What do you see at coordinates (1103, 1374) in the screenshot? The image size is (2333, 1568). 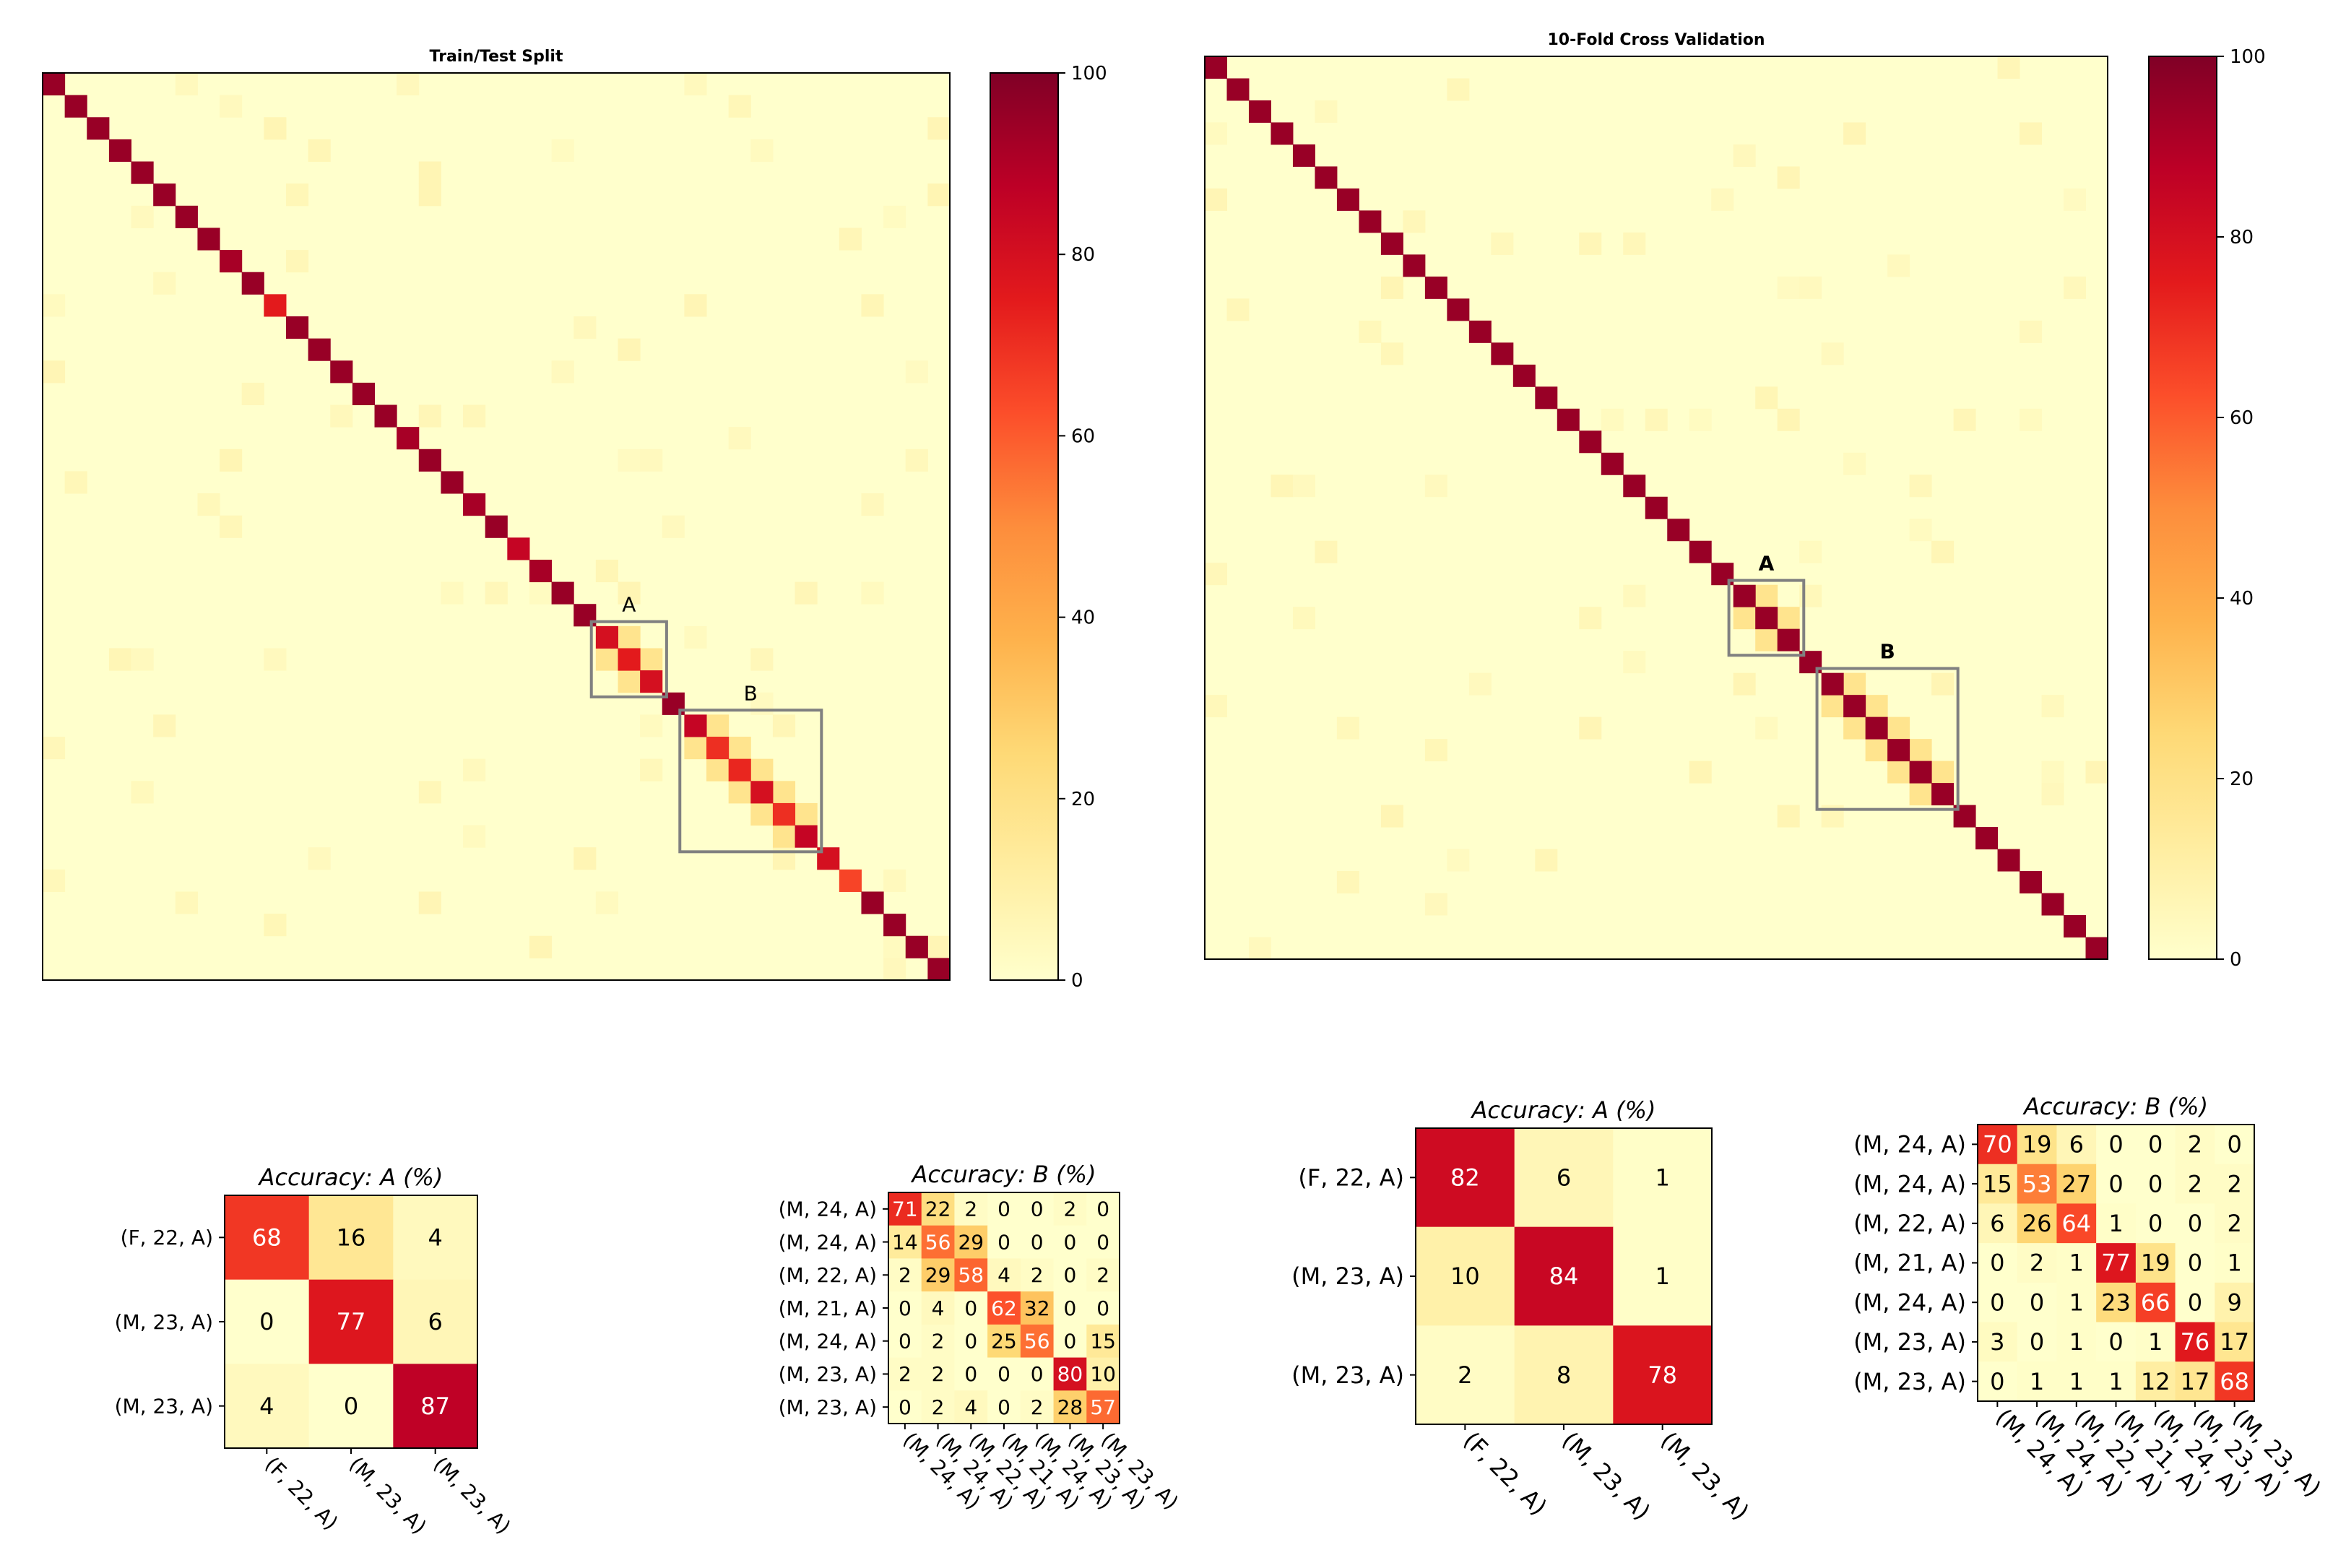 I see `train-b-cell-value: 10` at bounding box center [1103, 1374].